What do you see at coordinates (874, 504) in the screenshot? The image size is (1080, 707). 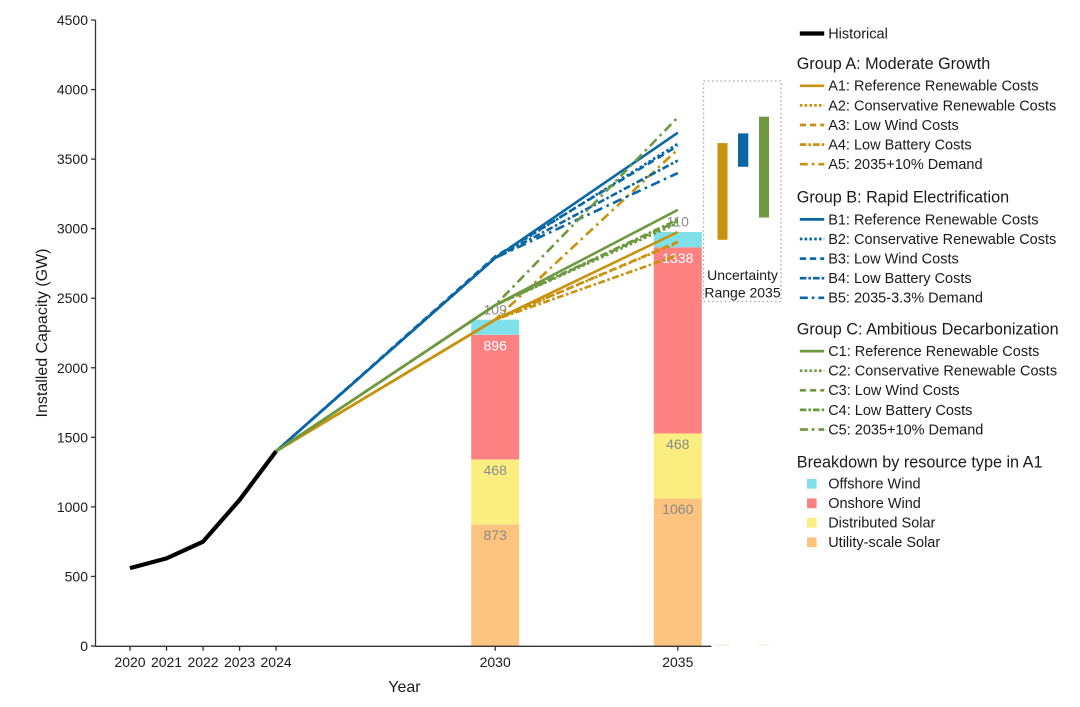 I see `svg-text: Onshore Wind` at bounding box center [874, 504].